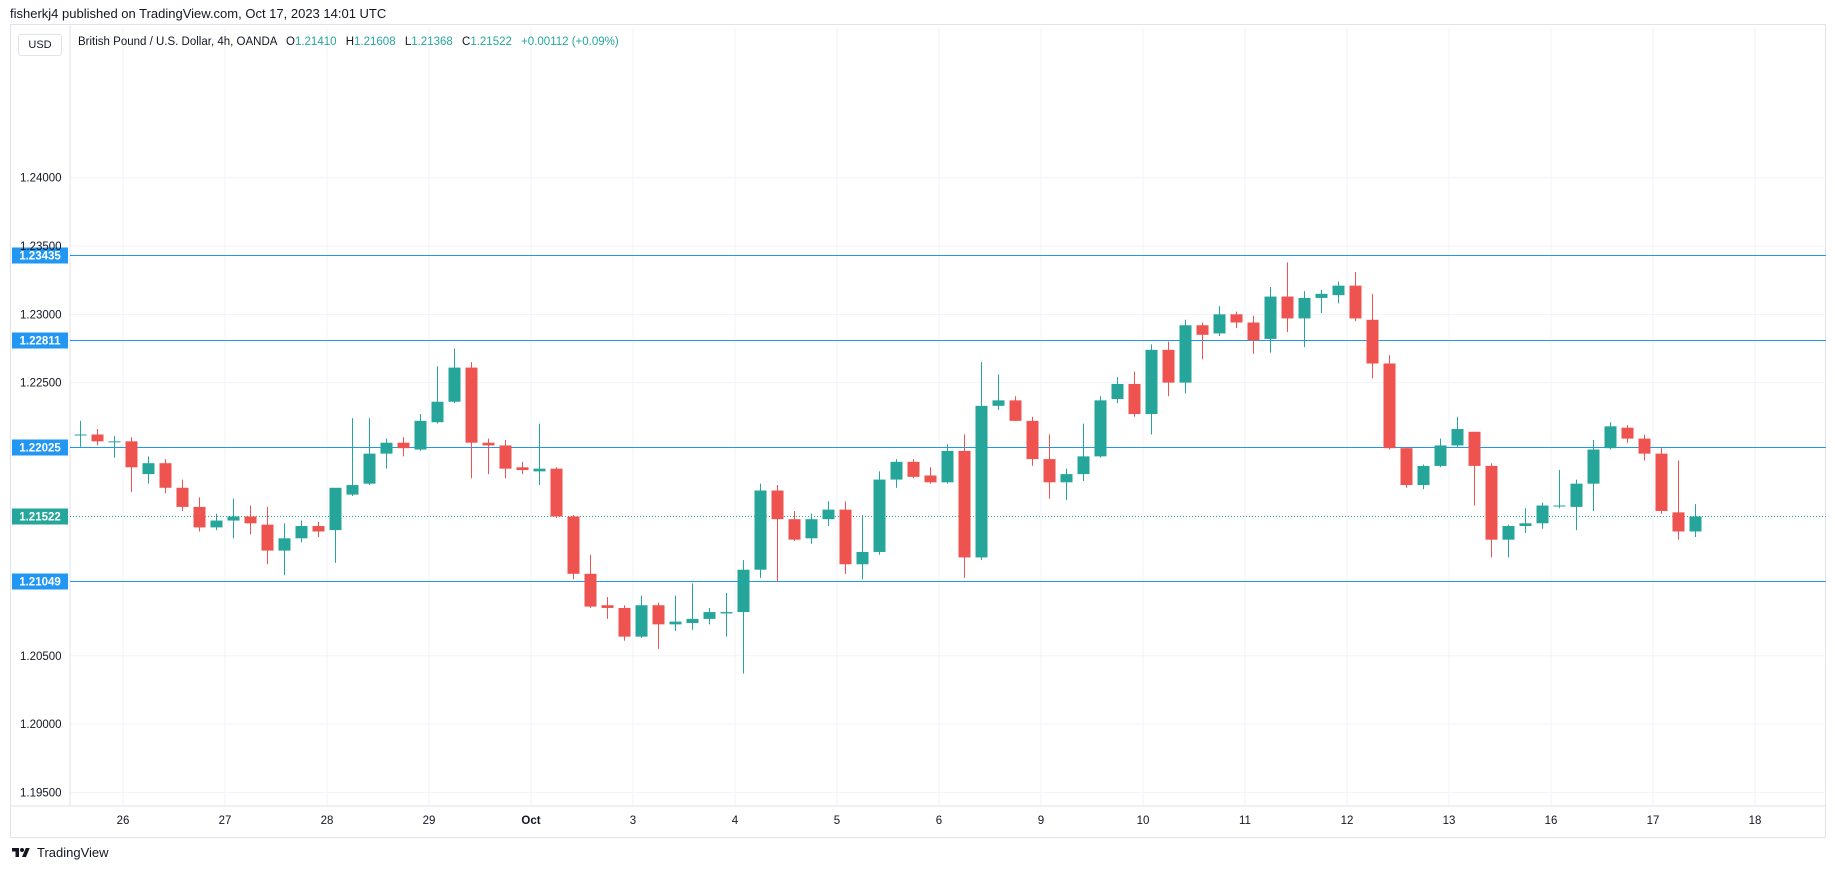 Image resolution: width=1835 pixels, height=869 pixels. Describe the element at coordinates (21, 852) in the screenshot. I see `tradingview-logo-icon` at that location.